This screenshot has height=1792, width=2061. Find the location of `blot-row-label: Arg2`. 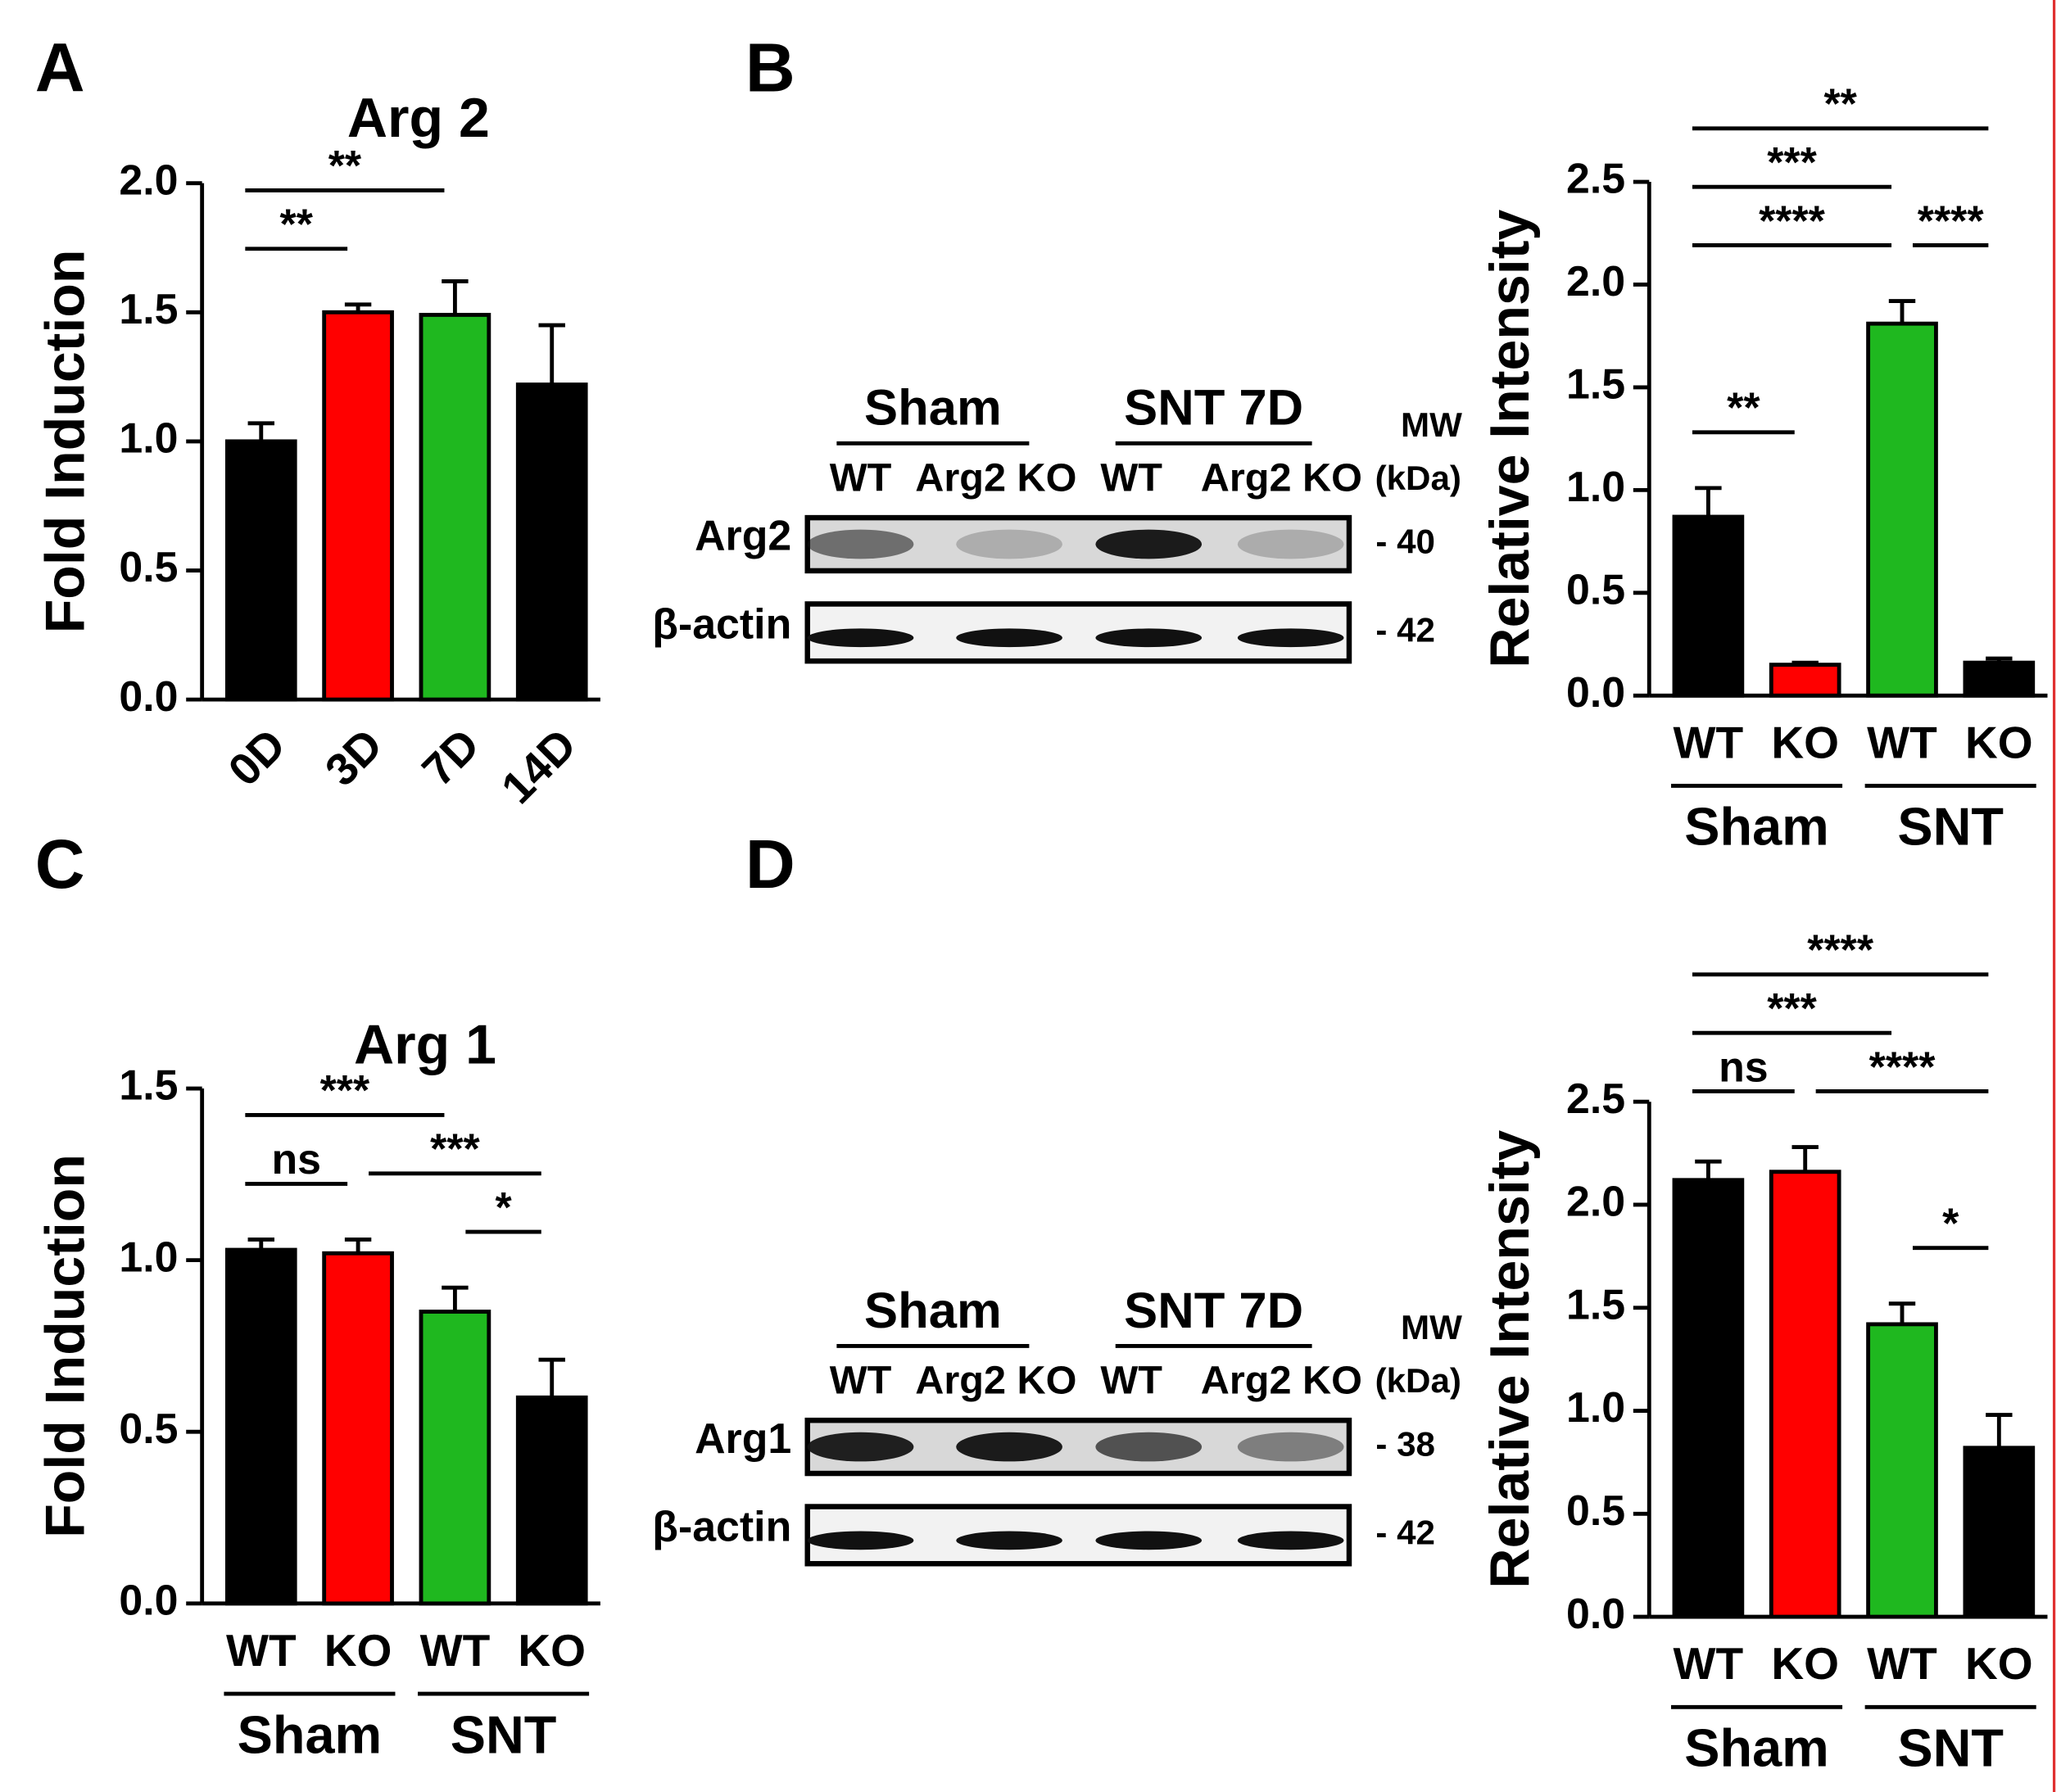

blot-row-label: Arg2 is located at coordinates (743, 535).